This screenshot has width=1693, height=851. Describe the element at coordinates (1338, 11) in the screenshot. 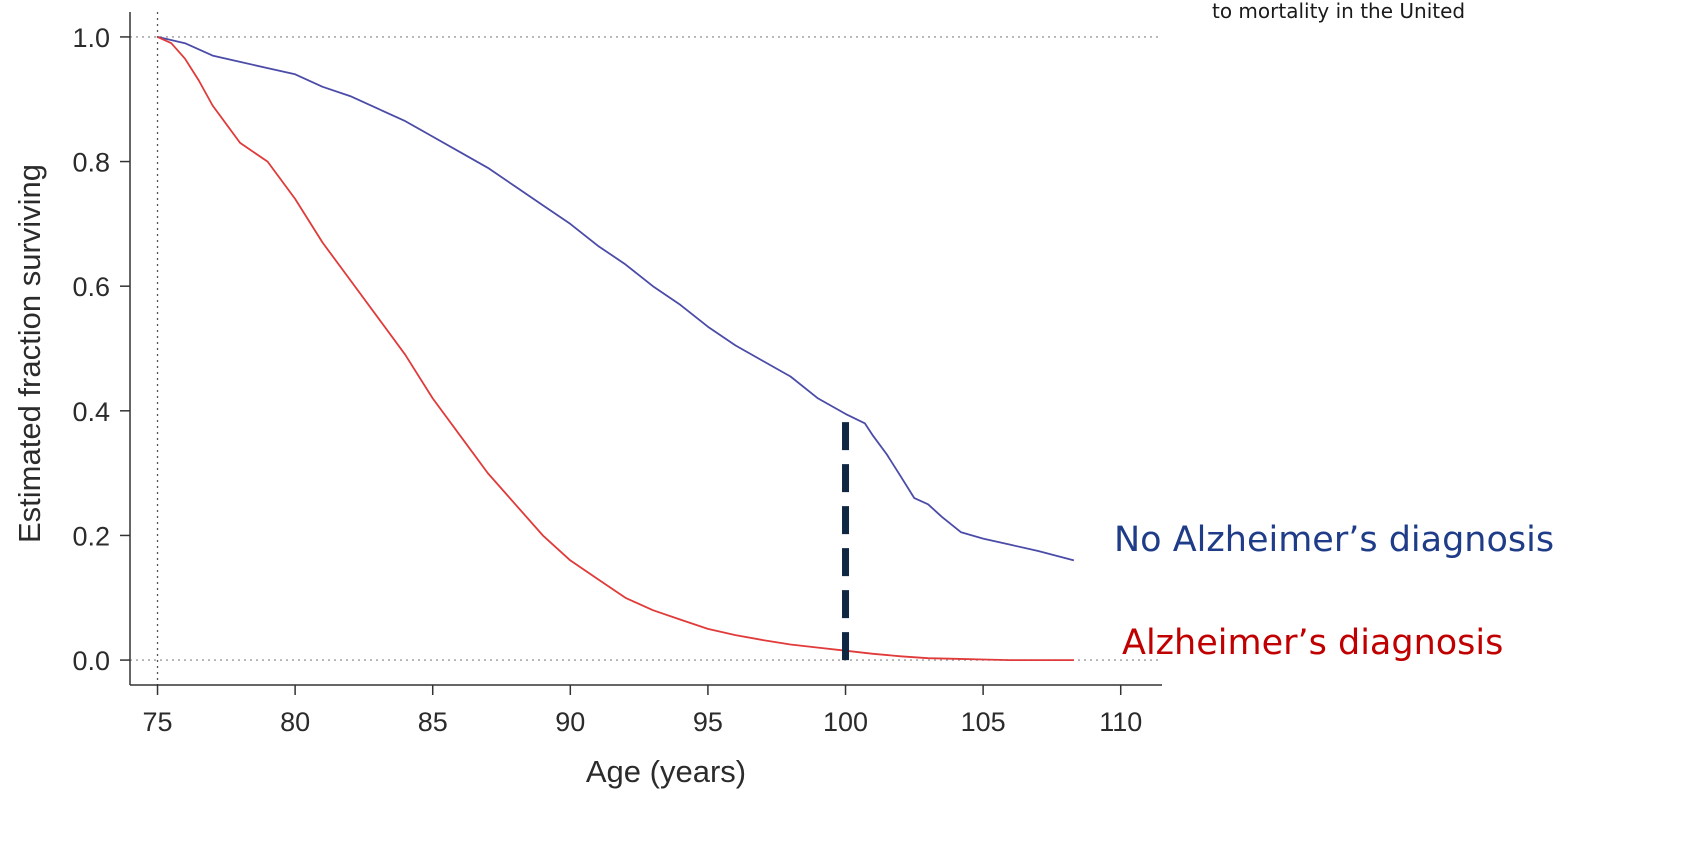

I see `cropped-note-text: to mortality in the United` at that location.